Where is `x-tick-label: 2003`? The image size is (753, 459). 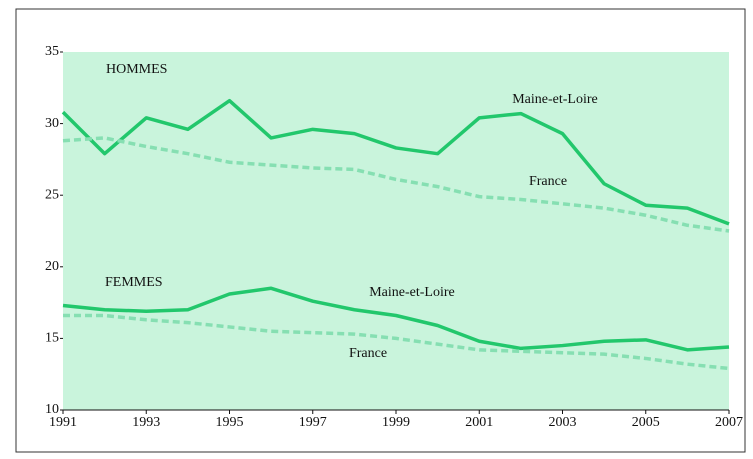
x-tick-label: 2003 is located at coordinates (563, 422).